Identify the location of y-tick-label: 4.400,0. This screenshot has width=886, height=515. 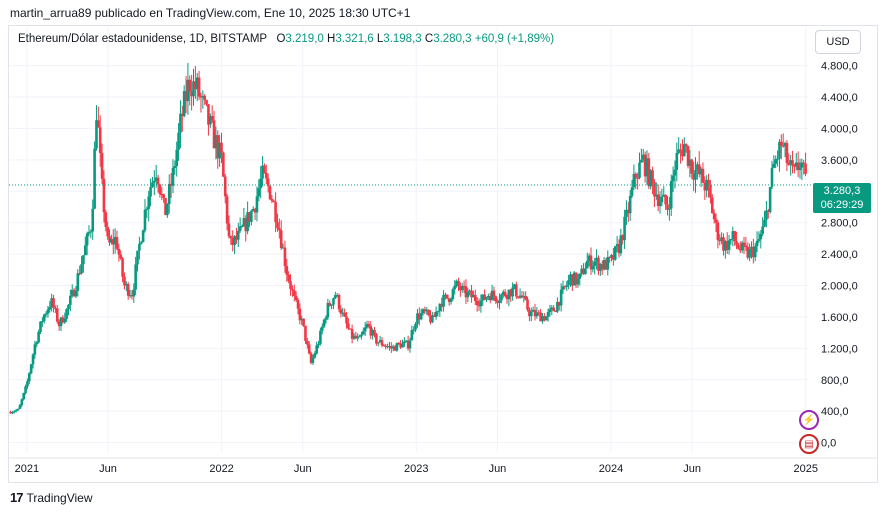
(839, 98).